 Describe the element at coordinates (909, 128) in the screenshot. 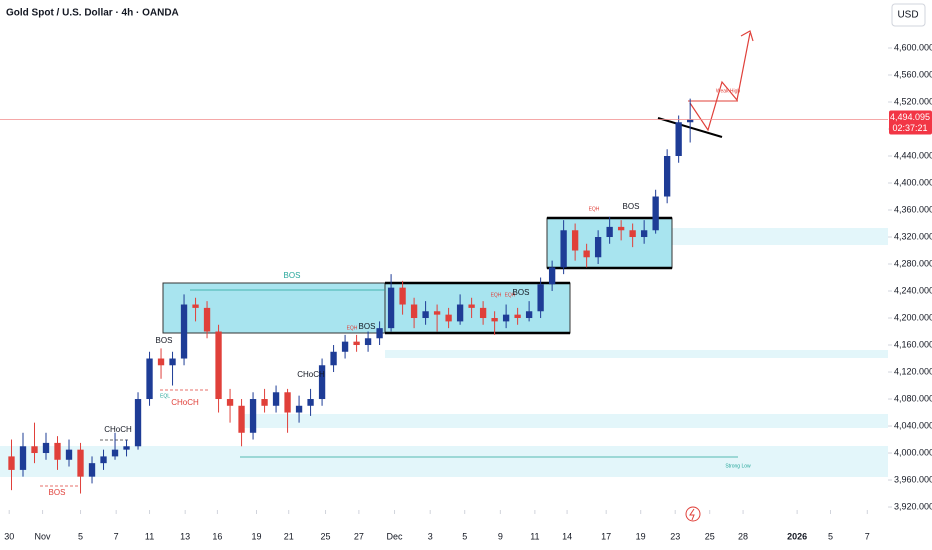

I see `countdown: 02:37:21` at that location.